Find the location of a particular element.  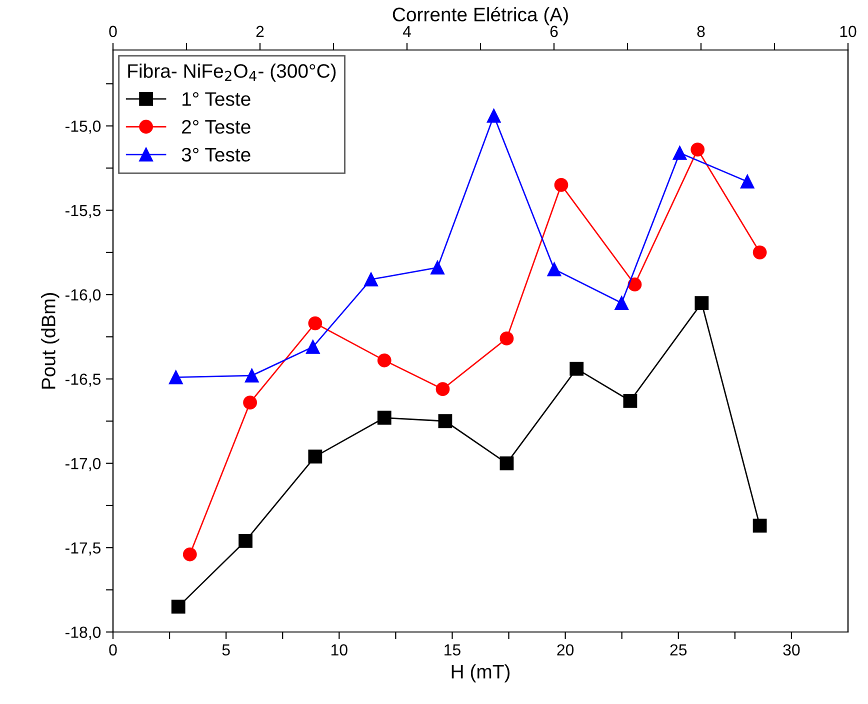

x-tick-label: 25 is located at coordinates (678, 650).